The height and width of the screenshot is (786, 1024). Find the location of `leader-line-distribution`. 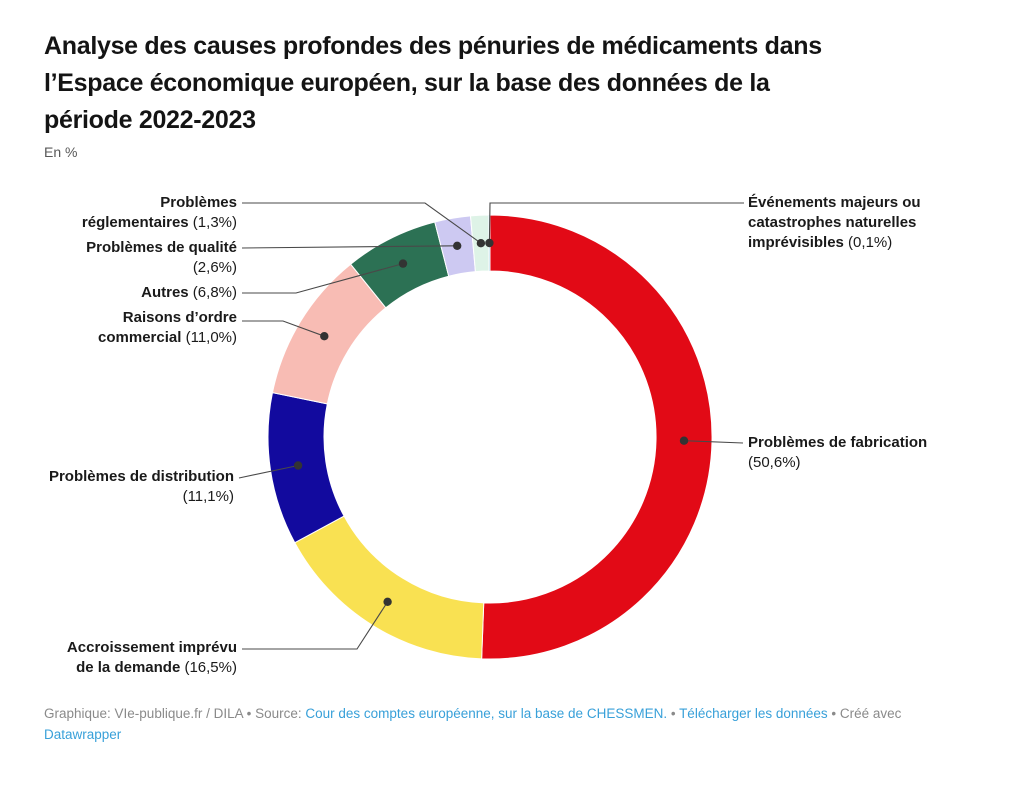

leader-line-distribution is located at coordinates (268, 471).